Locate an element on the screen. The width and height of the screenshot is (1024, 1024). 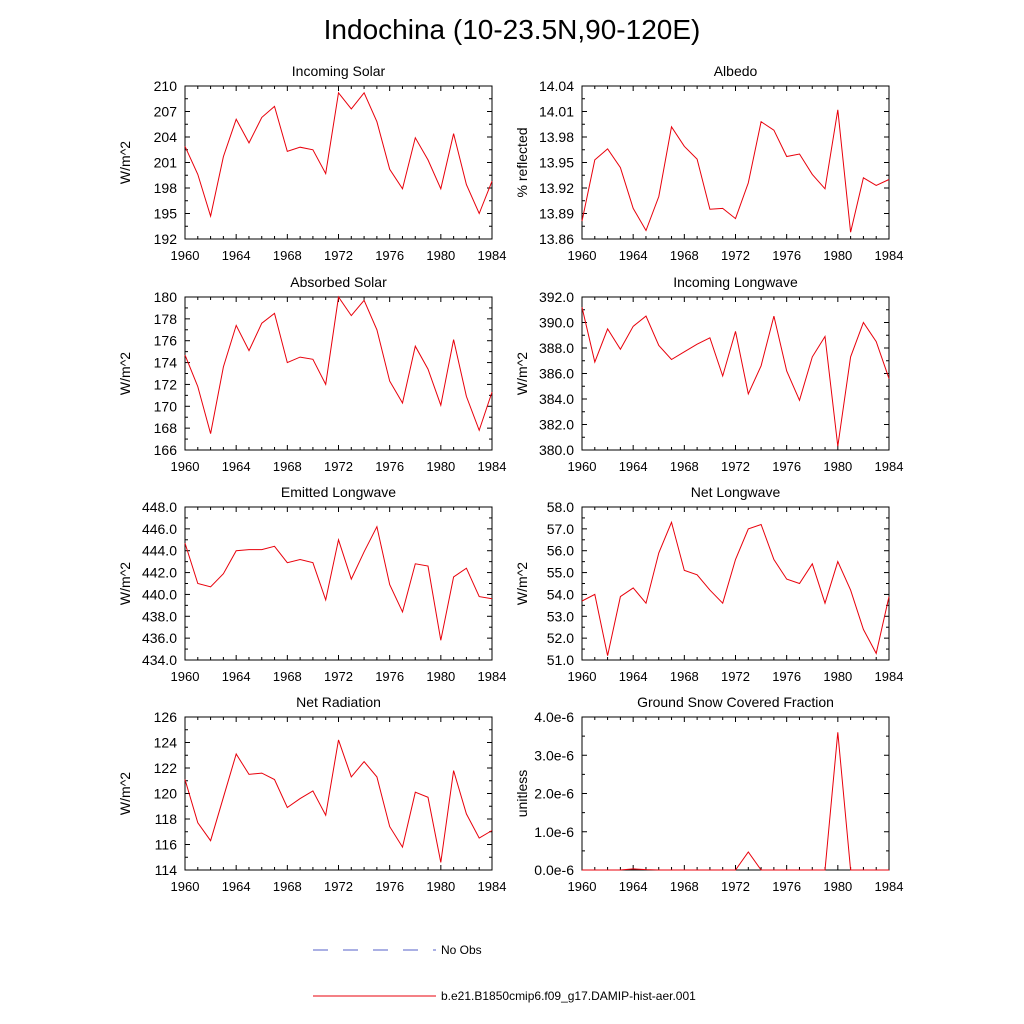
y-tick-label: 122 is located at coordinates (166, 768).